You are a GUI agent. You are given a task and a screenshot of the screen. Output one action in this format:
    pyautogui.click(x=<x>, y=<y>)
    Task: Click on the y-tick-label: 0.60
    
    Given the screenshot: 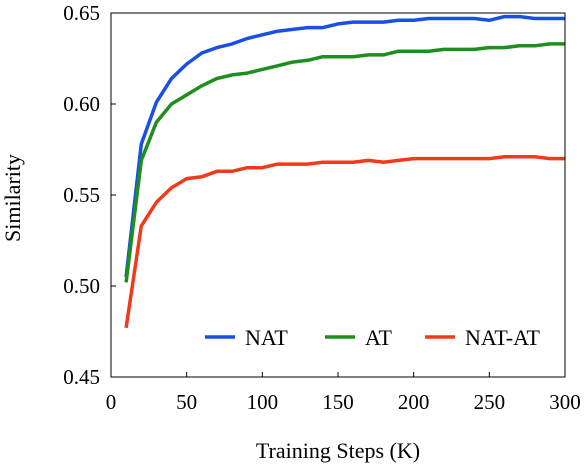 What is the action you would take?
    pyautogui.click(x=81, y=104)
    